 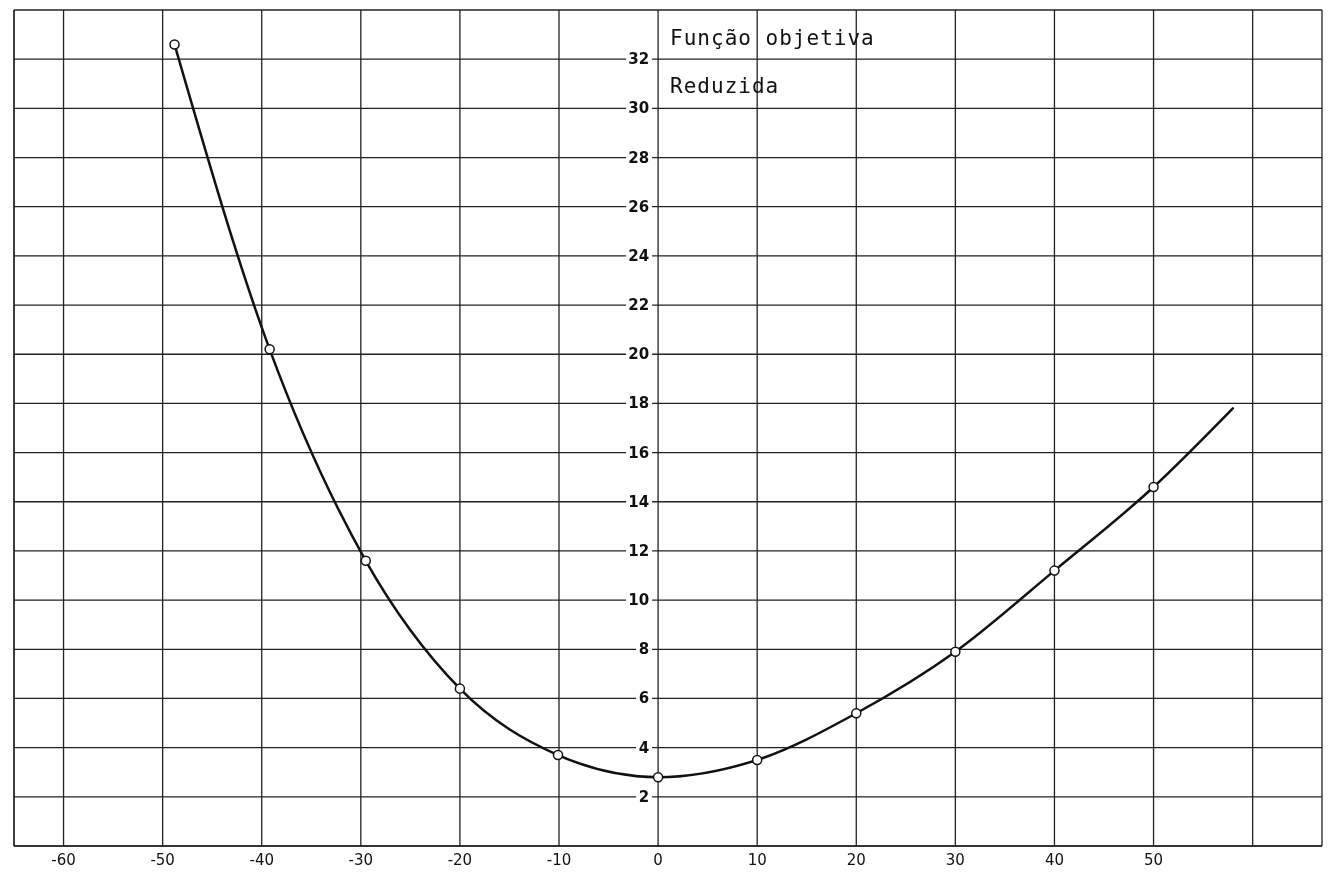 What do you see at coordinates (559, 859) in the screenshot?
I see `x-tick-label: -10` at bounding box center [559, 859].